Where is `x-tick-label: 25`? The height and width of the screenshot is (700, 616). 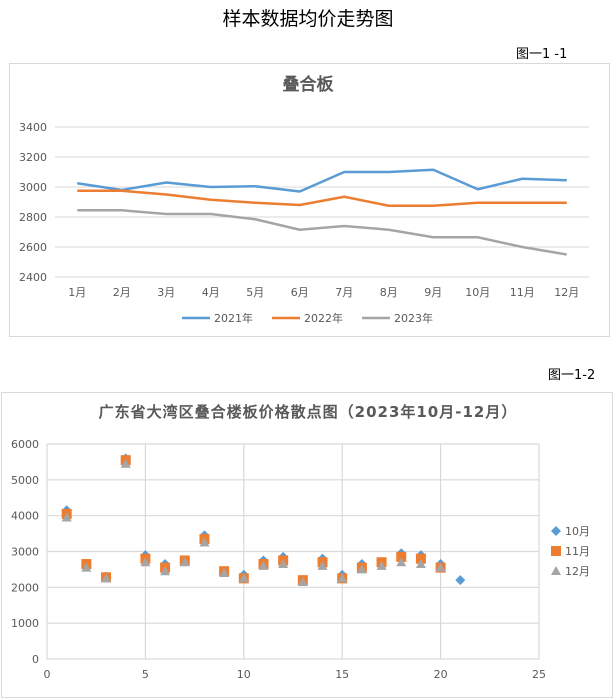 x-tick-label: 25 is located at coordinates (539, 674).